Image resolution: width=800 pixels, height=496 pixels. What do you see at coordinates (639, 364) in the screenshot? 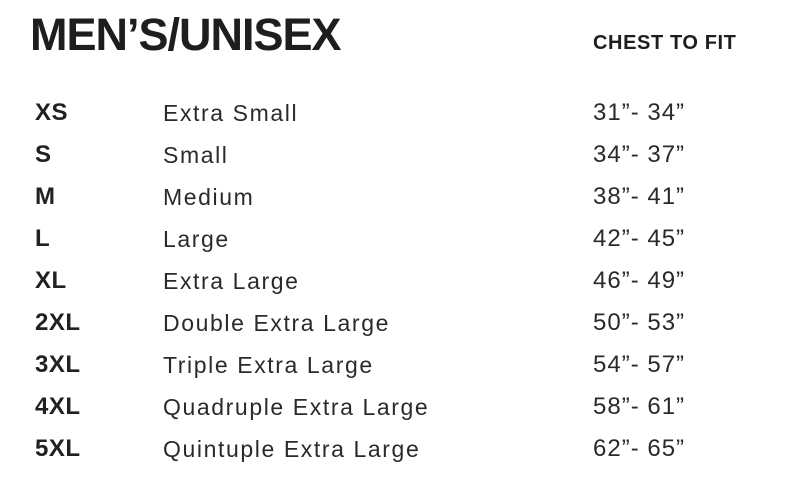
I see `chest-range-cell: 54”- 57”` at bounding box center [639, 364].